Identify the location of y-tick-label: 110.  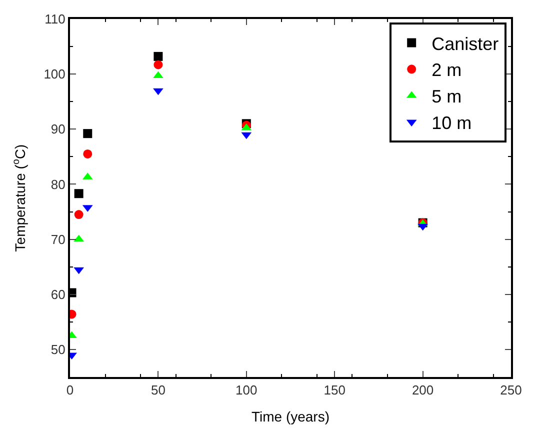
(55, 19).